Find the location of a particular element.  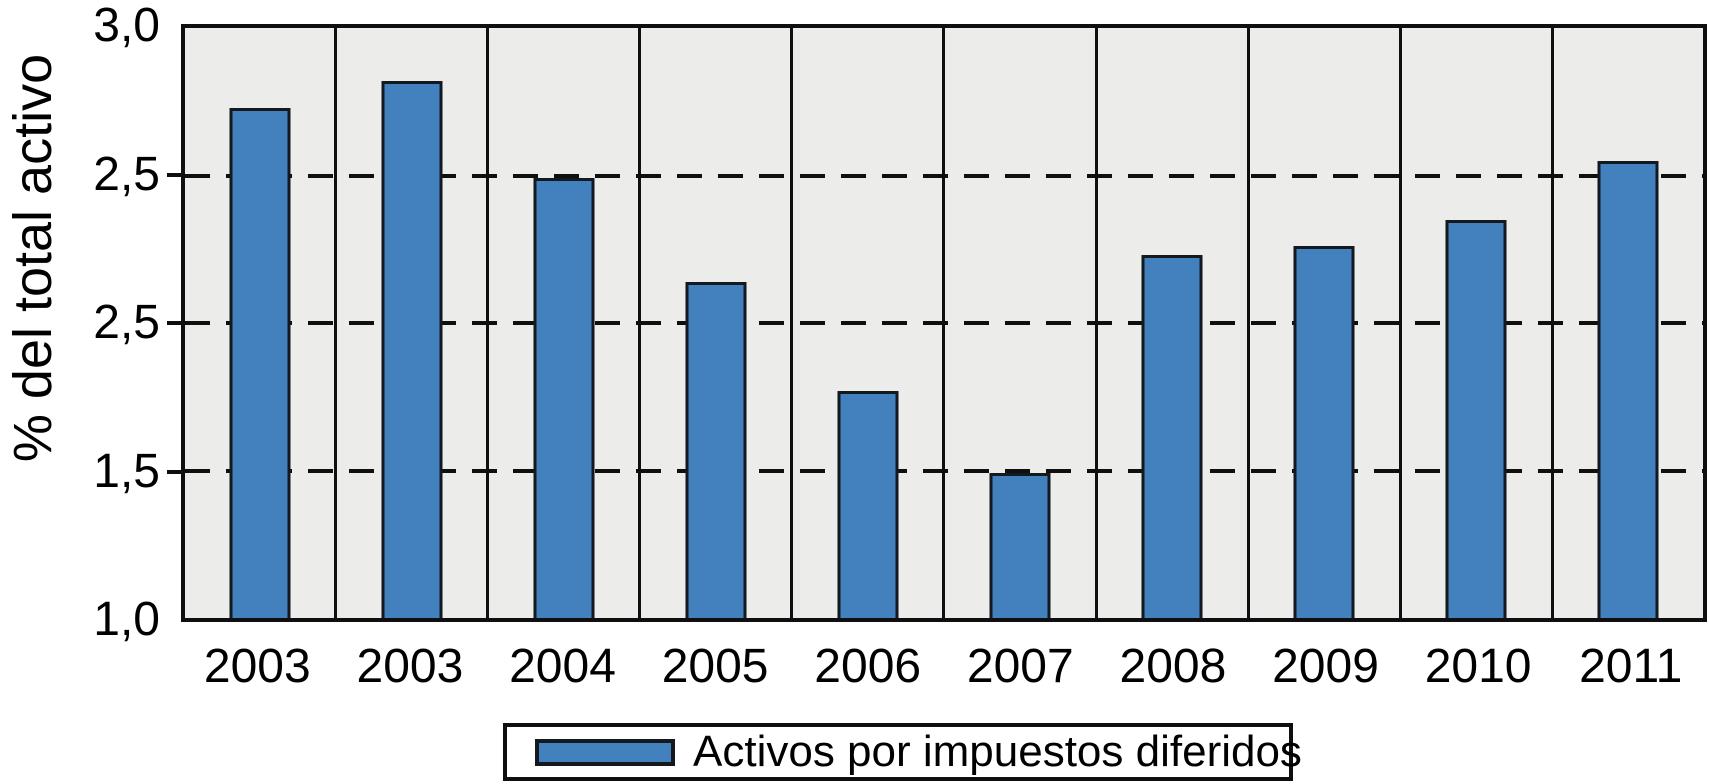

x-tick-label: 2004 is located at coordinates (562, 666).